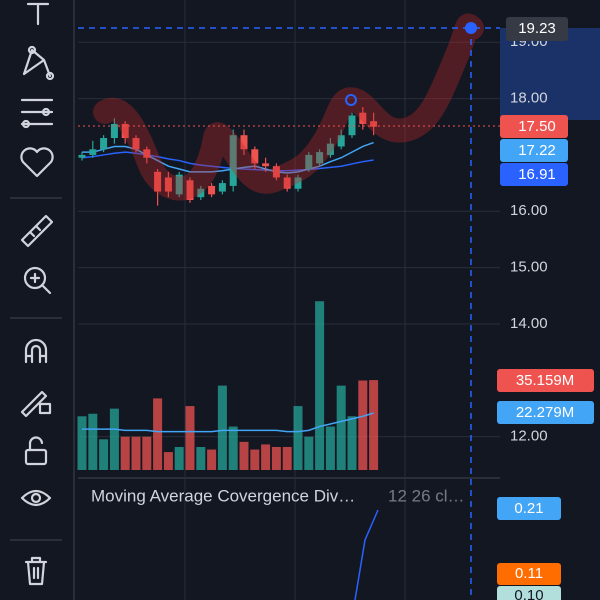  What do you see at coordinates (545, 380) in the screenshot?
I see `volume-label: 35.159M` at bounding box center [545, 380].